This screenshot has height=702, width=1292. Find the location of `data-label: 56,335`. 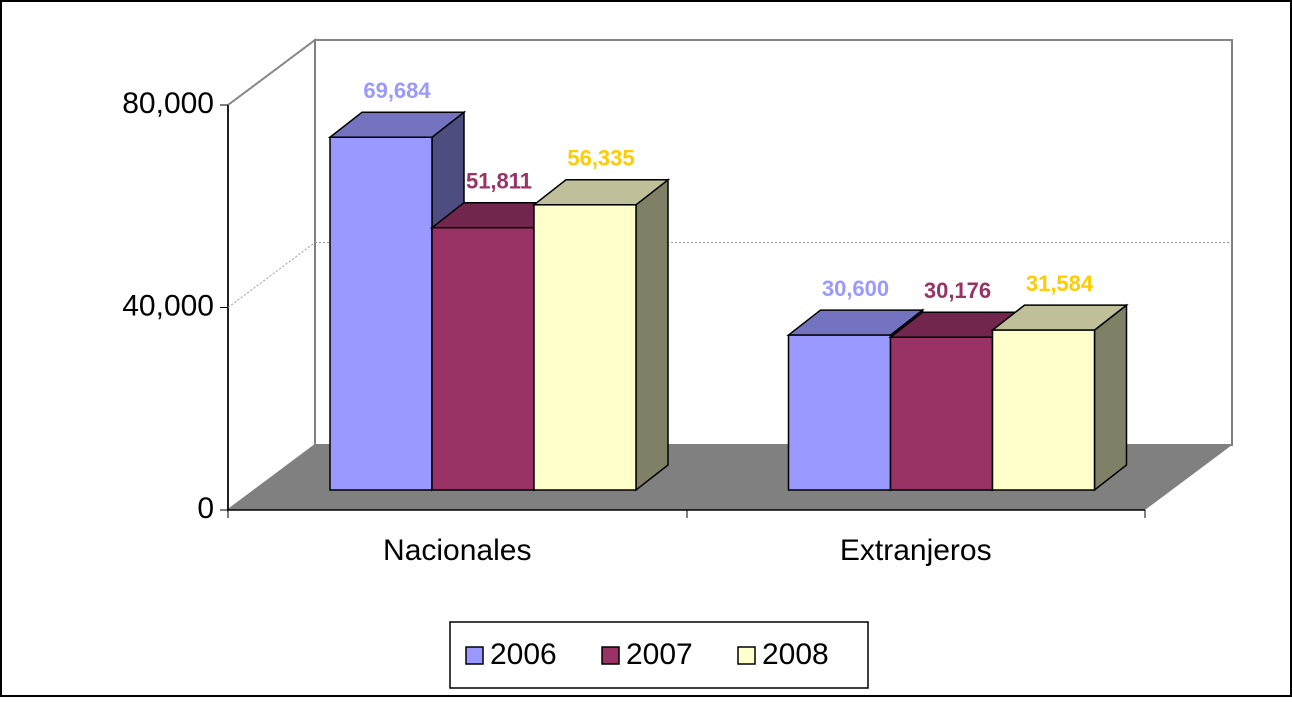

data-label: 56,335 is located at coordinates (600, 158).